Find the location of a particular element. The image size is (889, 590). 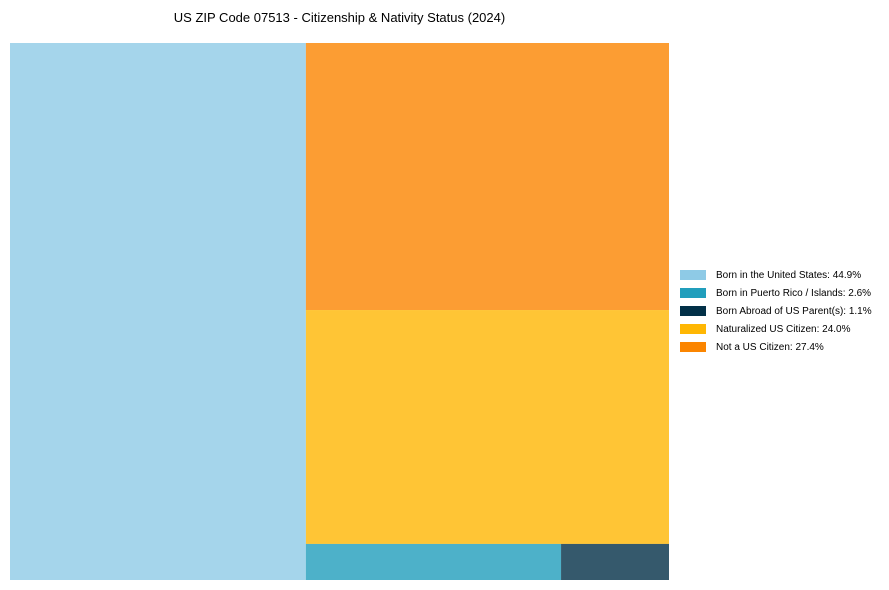

legend-item: Naturalized US Citizen: 24.0% is located at coordinates (776, 329).